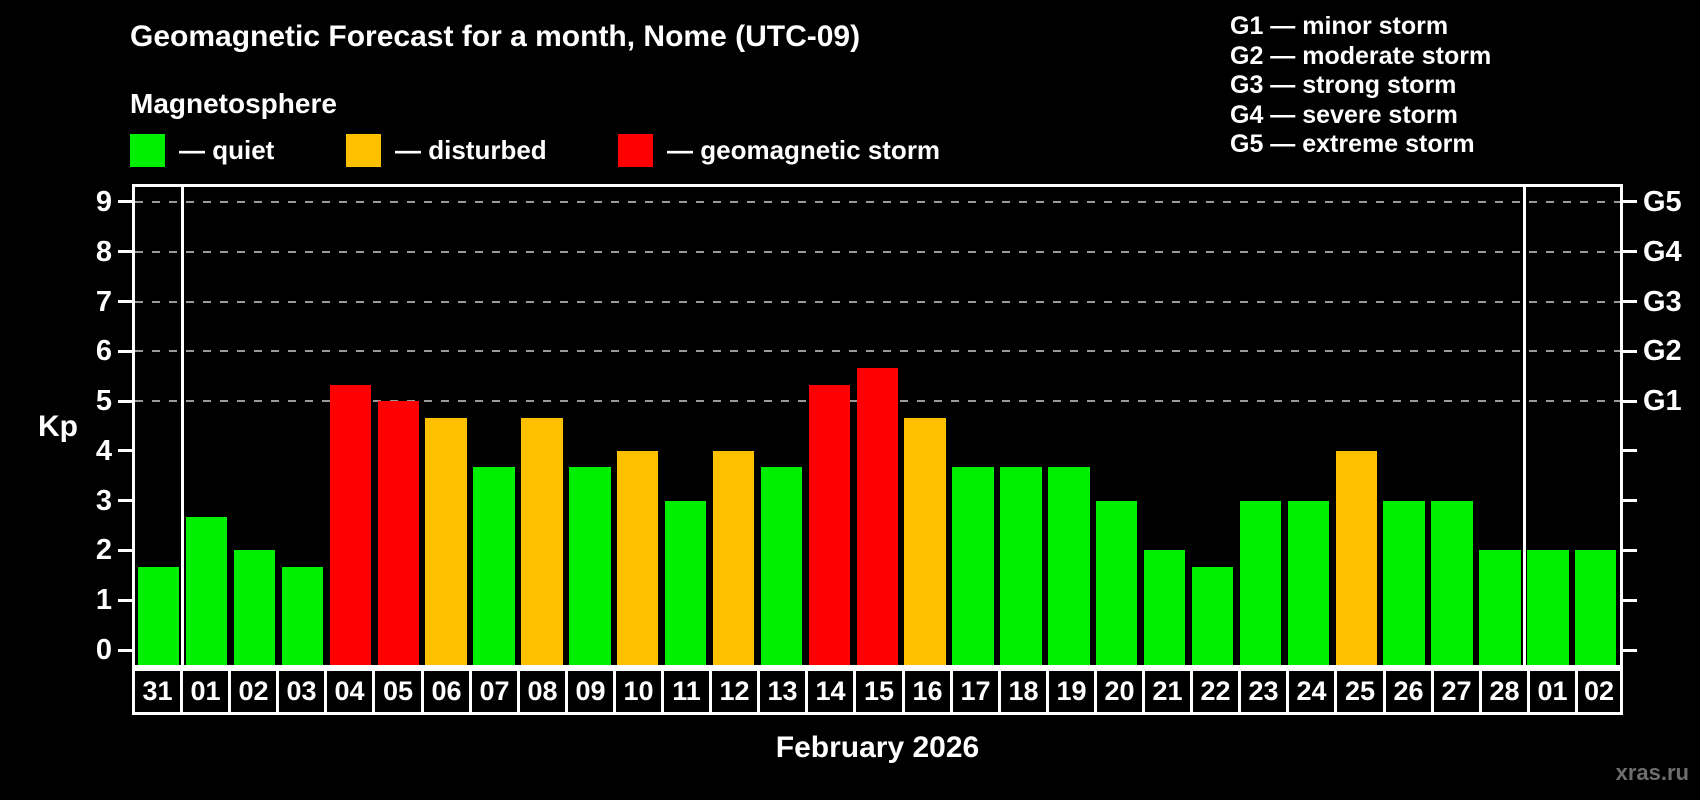  What do you see at coordinates (1343, 85) in the screenshot?
I see `g-scale-item-g3: G3 — strong storm` at bounding box center [1343, 85].